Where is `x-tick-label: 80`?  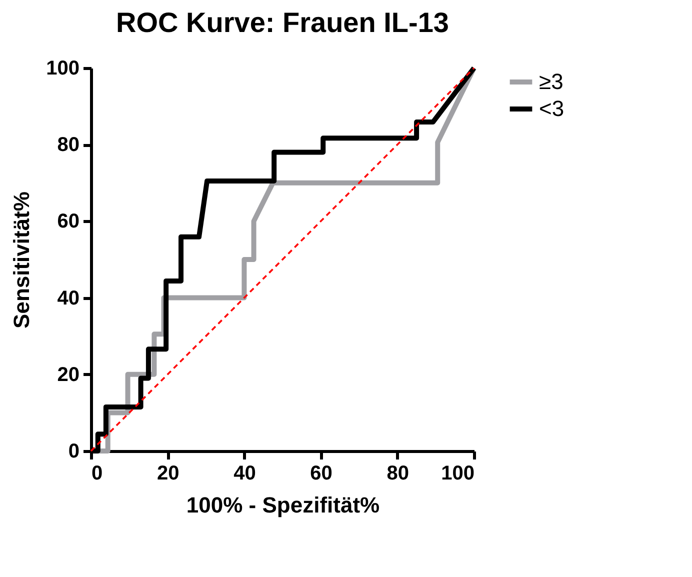 x-tick-label: 80 is located at coordinates (398, 473).